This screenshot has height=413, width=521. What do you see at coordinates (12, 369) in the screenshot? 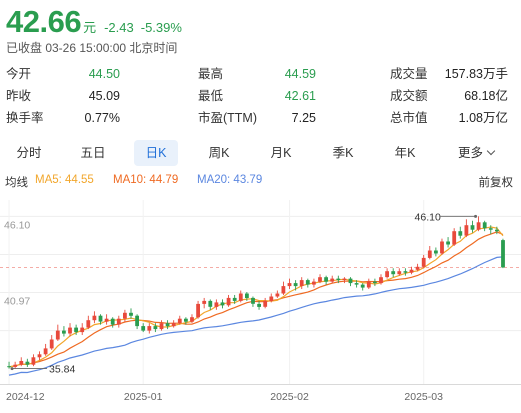
I see `low-annotation-dot` at bounding box center [12, 369].